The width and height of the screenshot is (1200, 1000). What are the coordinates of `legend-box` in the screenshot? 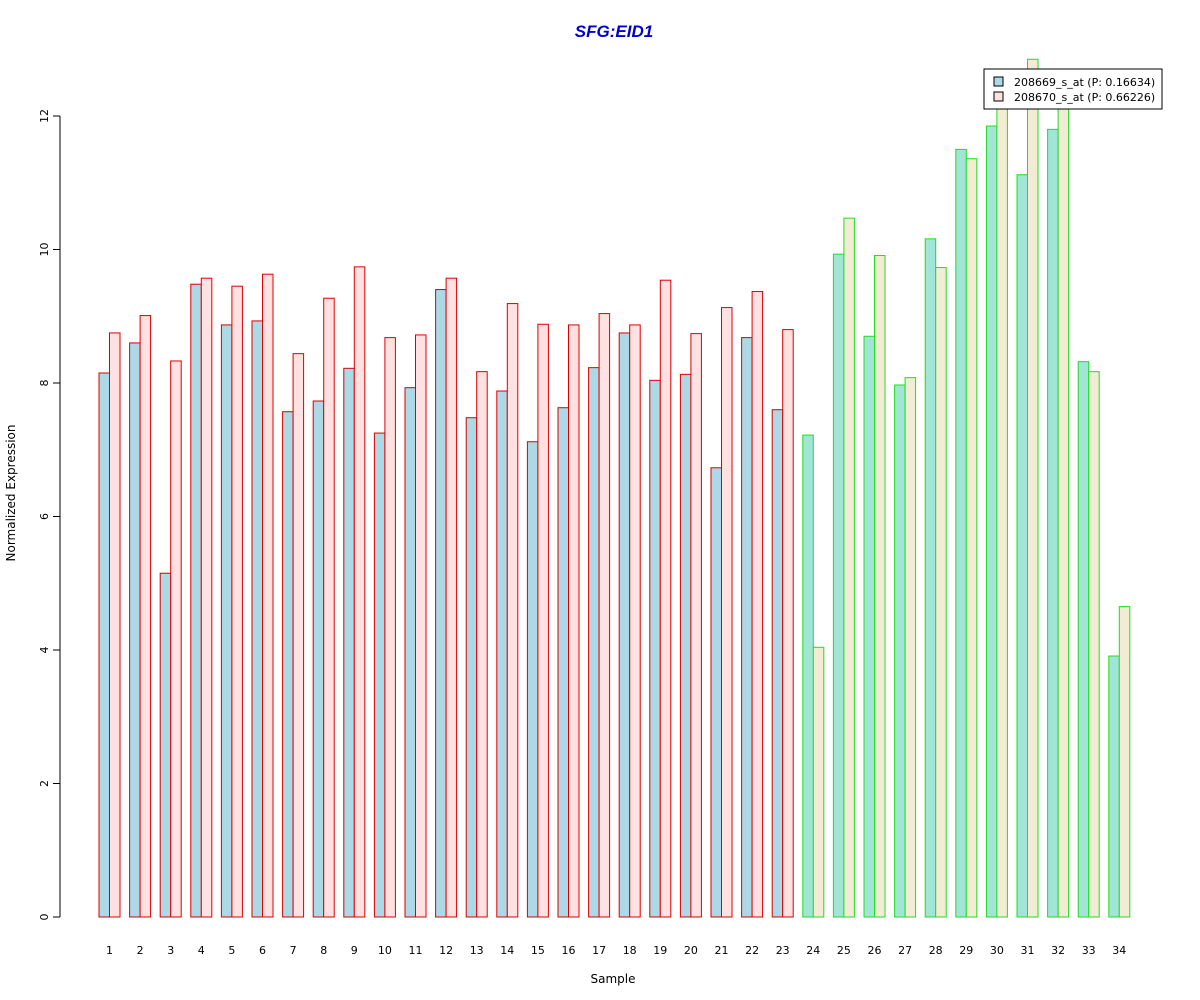 It's located at (1073, 89).